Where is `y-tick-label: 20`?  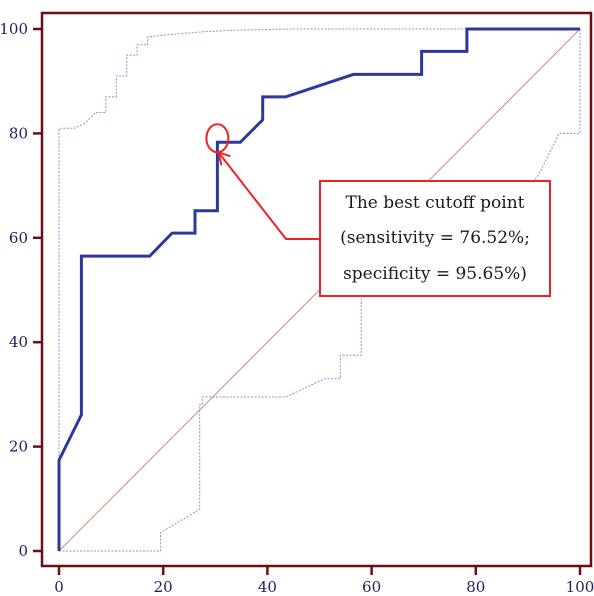 y-tick-label: 20 is located at coordinates (18, 447).